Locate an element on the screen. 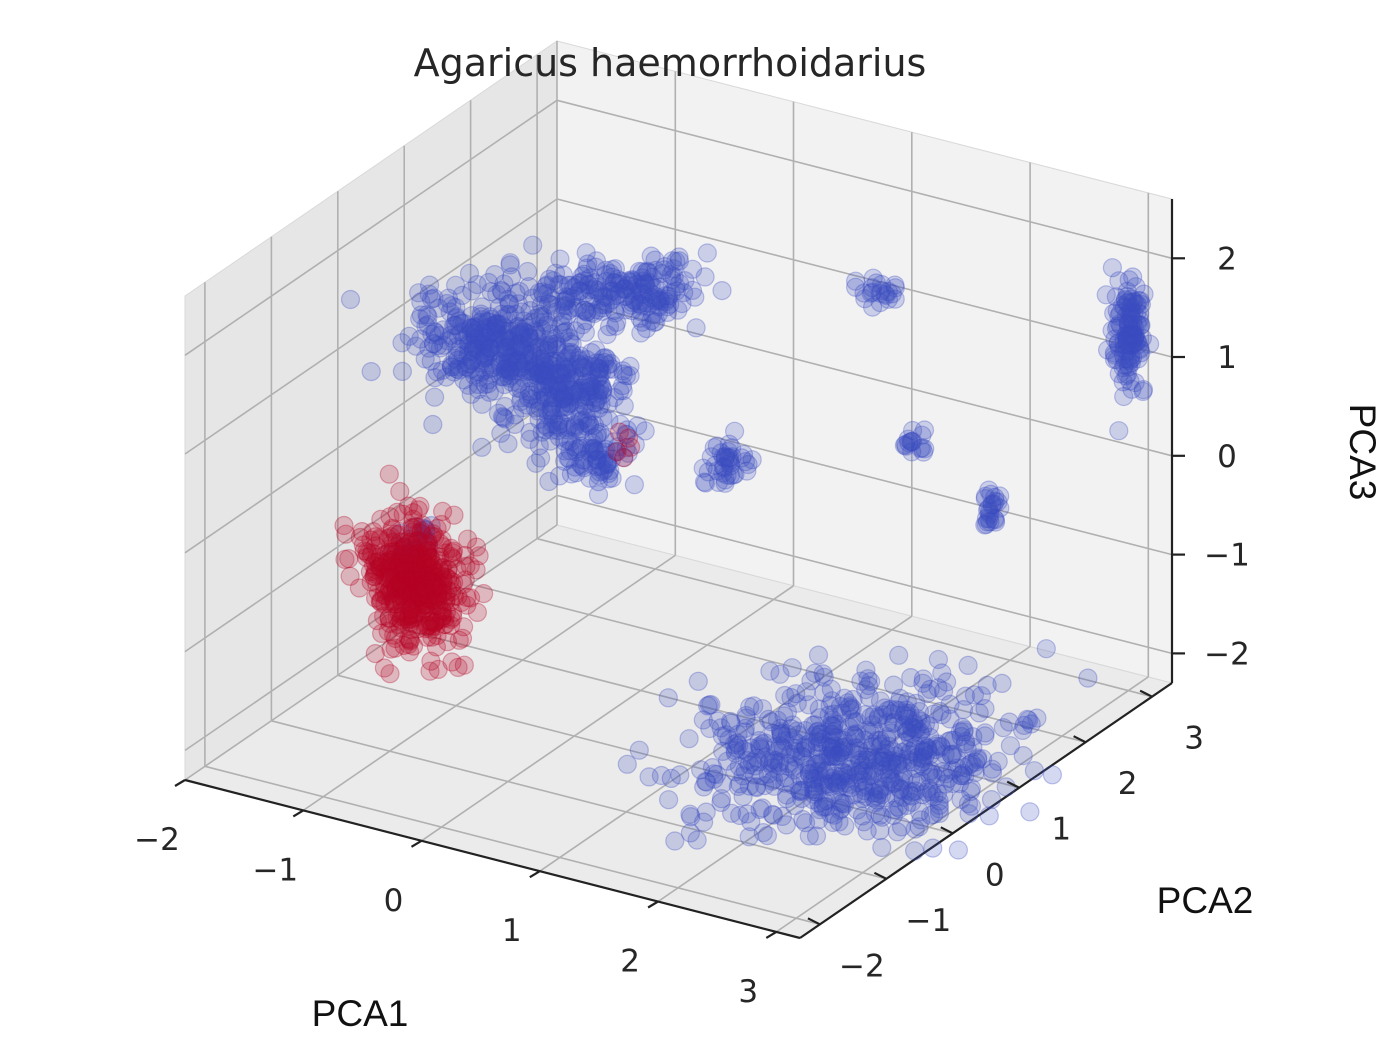 The height and width of the screenshot is (1043, 1392). z-gridline is located at coordinates (864, 377).